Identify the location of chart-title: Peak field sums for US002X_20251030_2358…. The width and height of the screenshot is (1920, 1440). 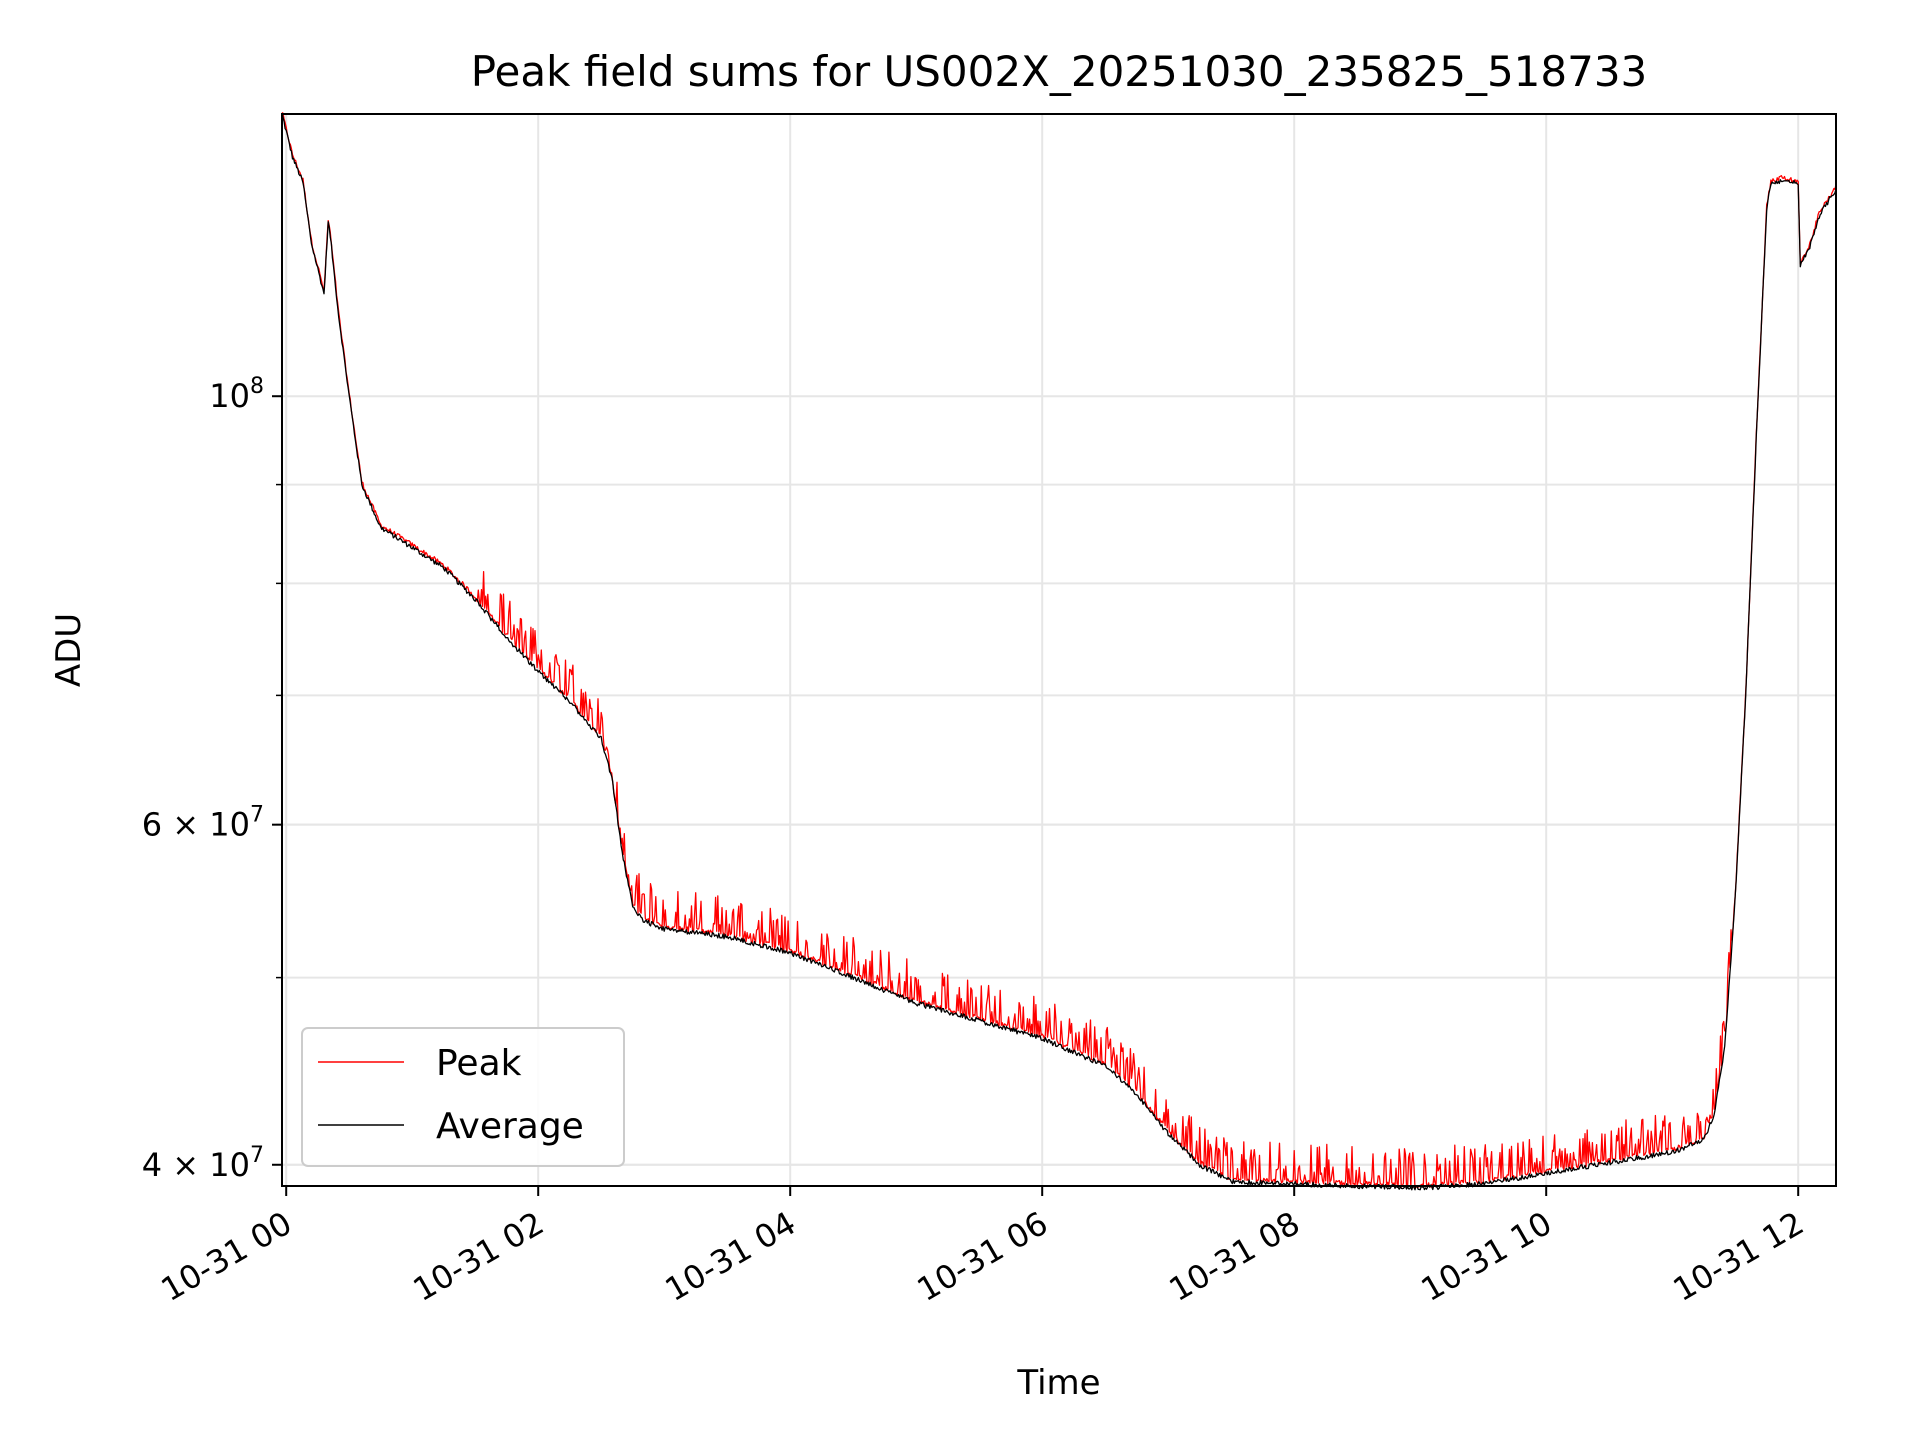
(1059, 71).